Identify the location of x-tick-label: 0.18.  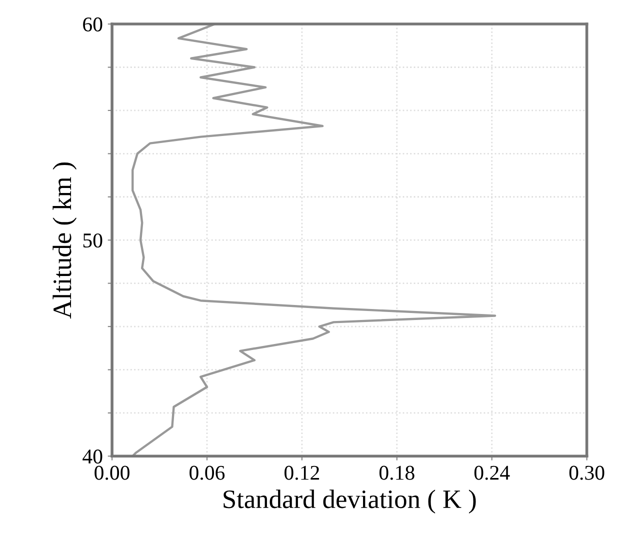
(396, 473).